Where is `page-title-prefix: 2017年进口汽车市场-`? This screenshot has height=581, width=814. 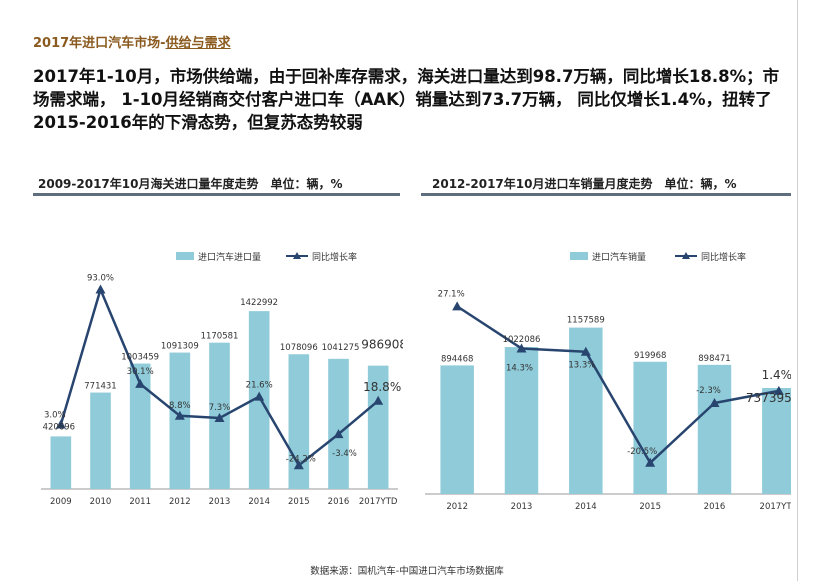 page-title-prefix: 2017年进口汽车市场- is located at coordinates (99, 43).